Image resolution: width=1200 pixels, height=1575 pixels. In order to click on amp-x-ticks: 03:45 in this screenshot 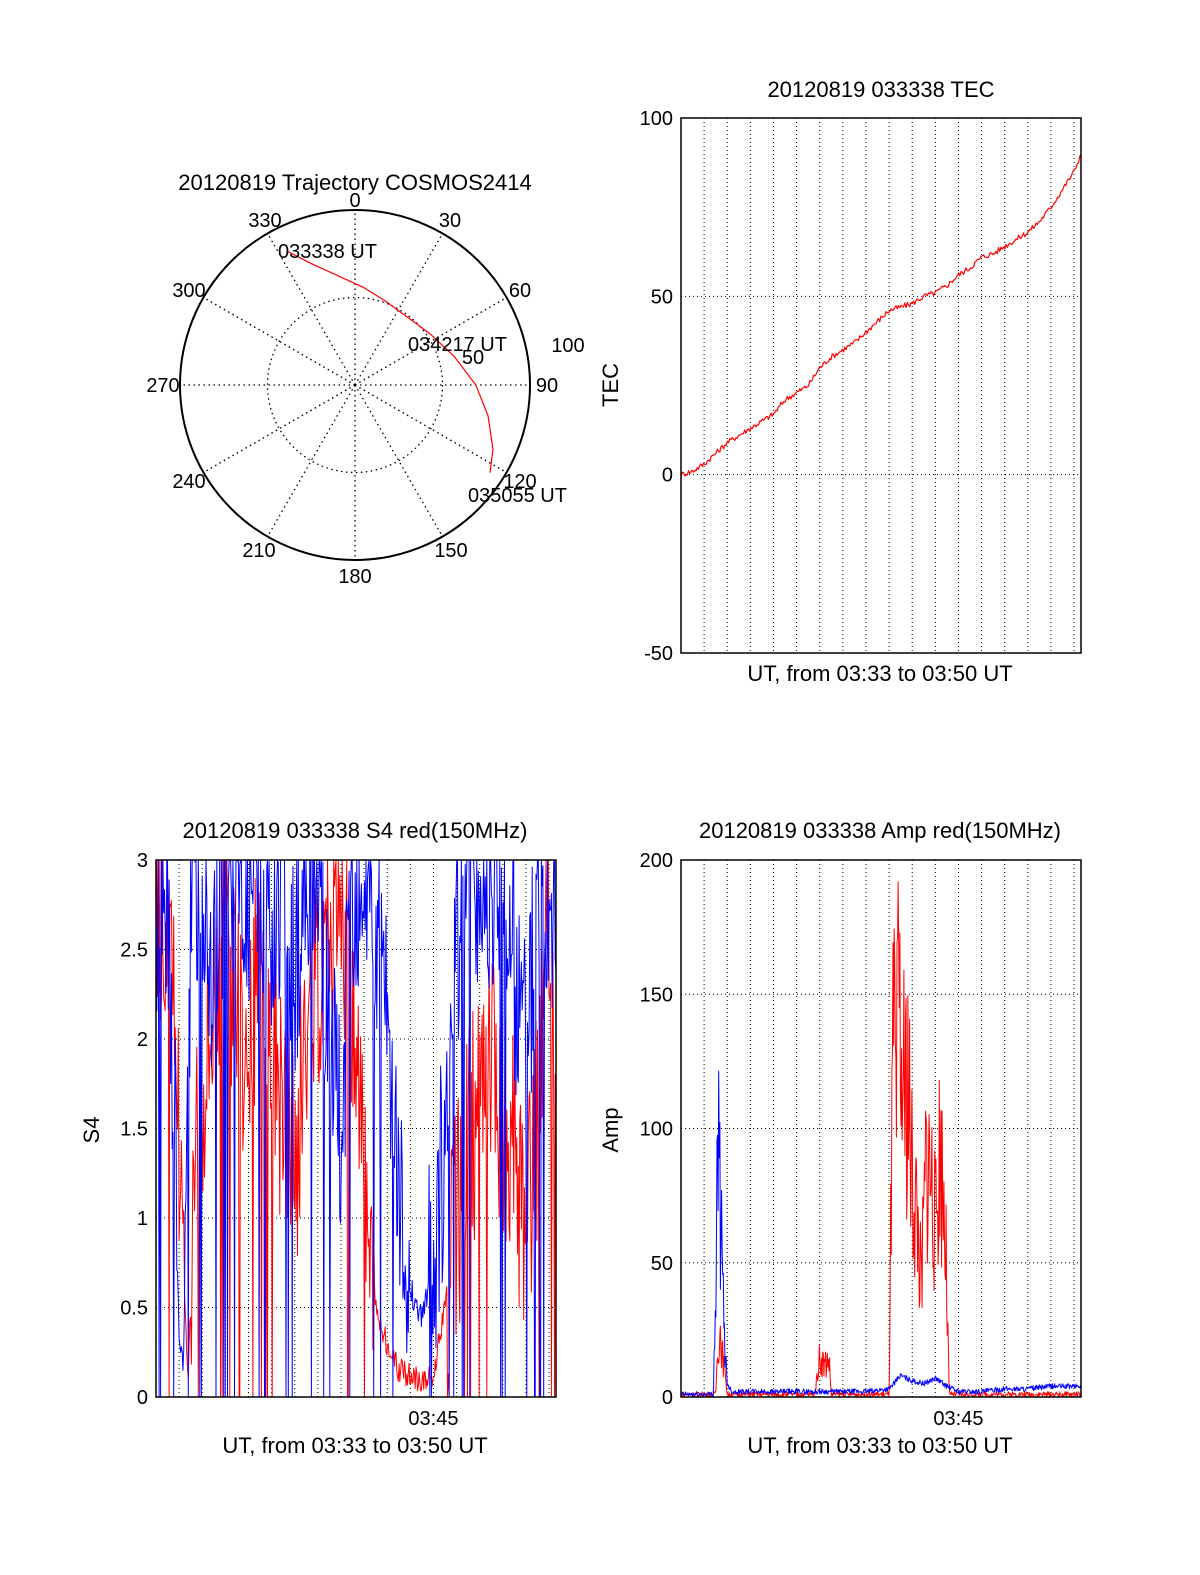, I will do `click(958, 1419)`.